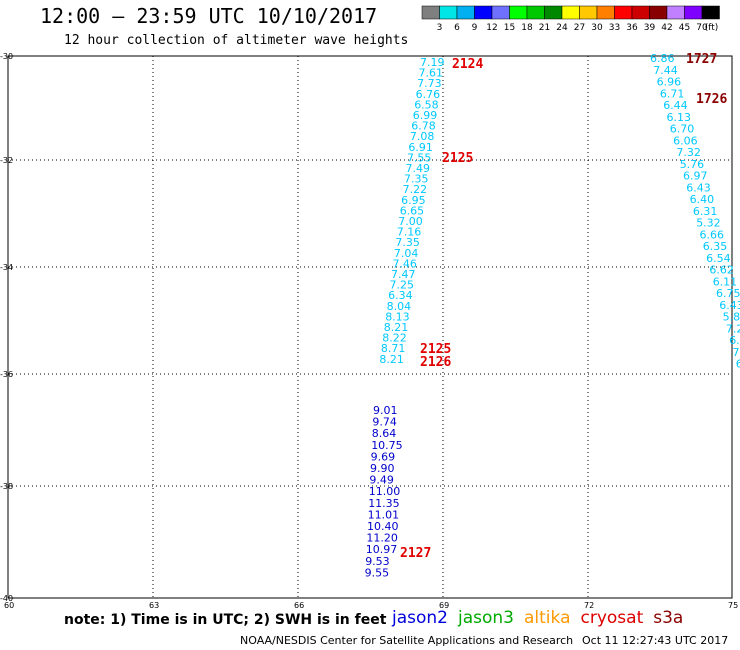  Describe the element at coordinates (387, 445) in the screenshot. I see `wave-height-value: 10.75` at that location.